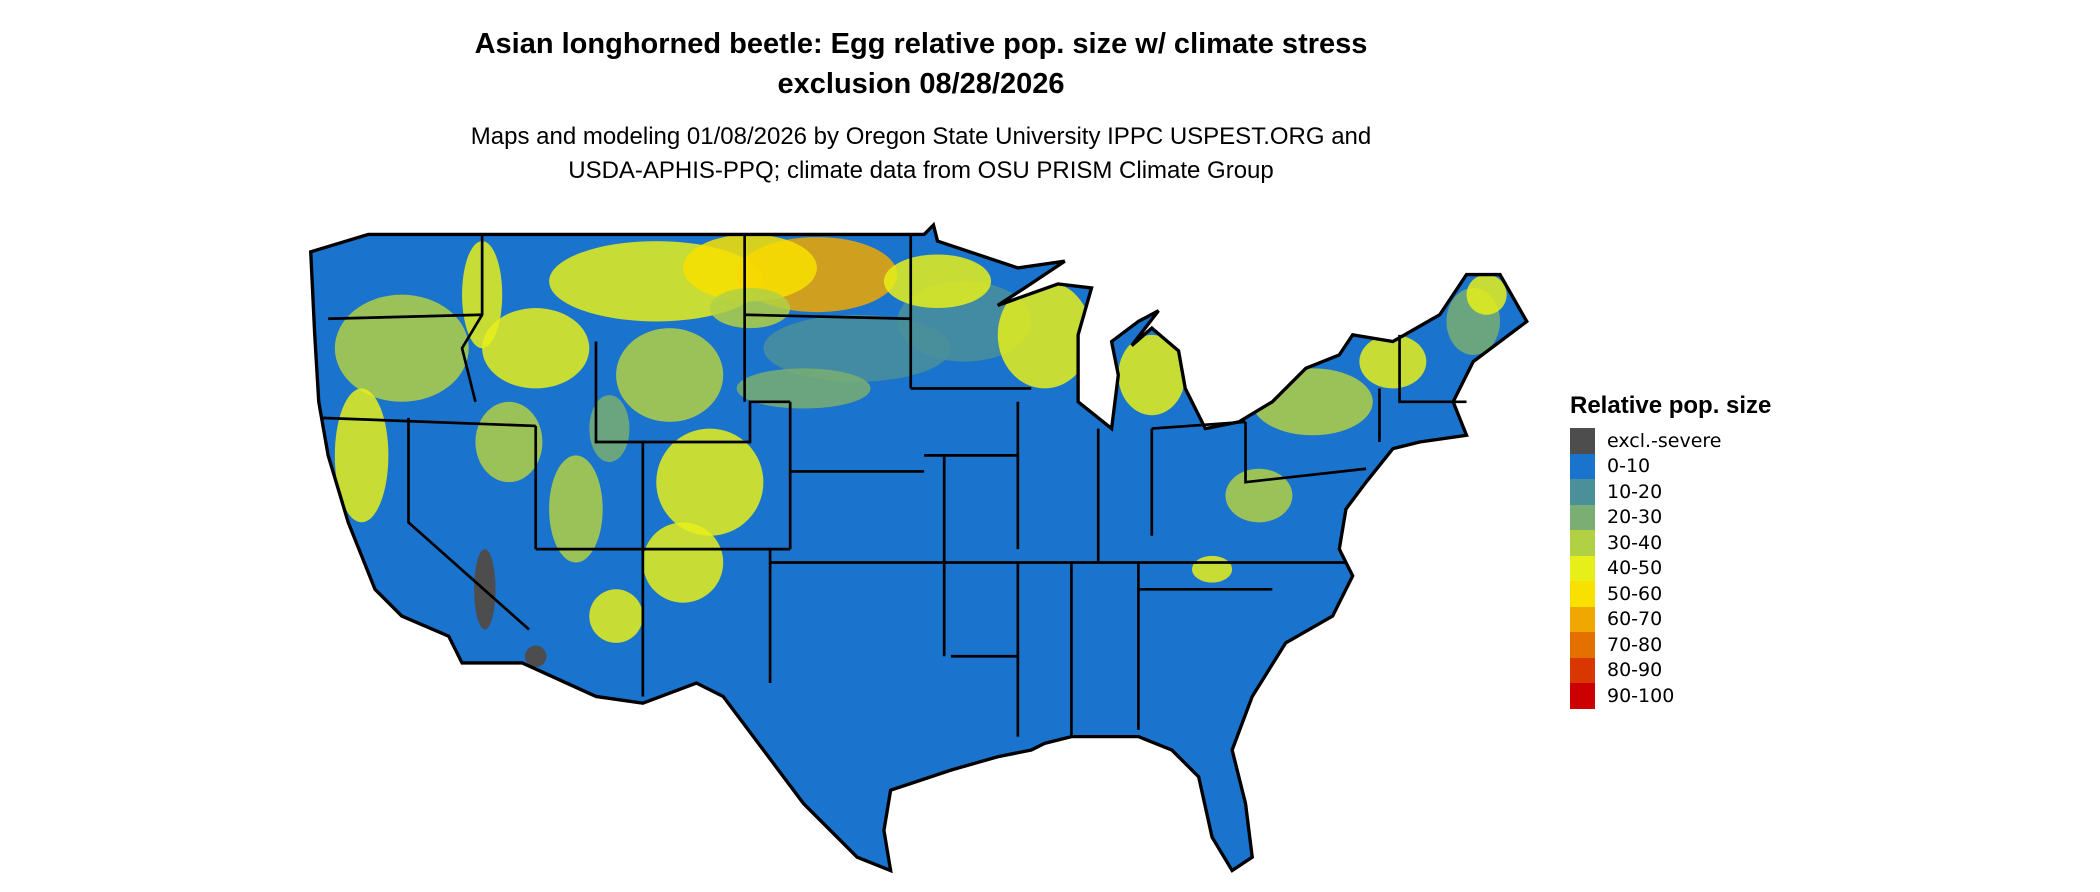 Image resolution: width=2100 pixels, height=892 pixels. I want to click on legend-title: Relative pop. size, so click(1671, 405).